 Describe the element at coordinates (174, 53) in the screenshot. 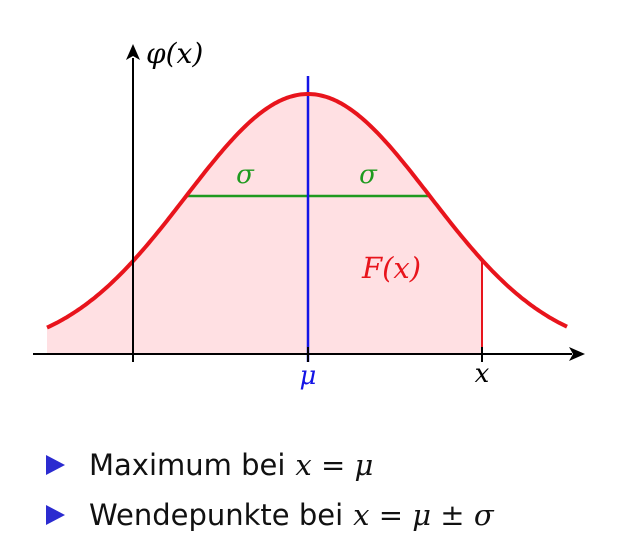

I see `y-axis-label: φ(x)` at that location.